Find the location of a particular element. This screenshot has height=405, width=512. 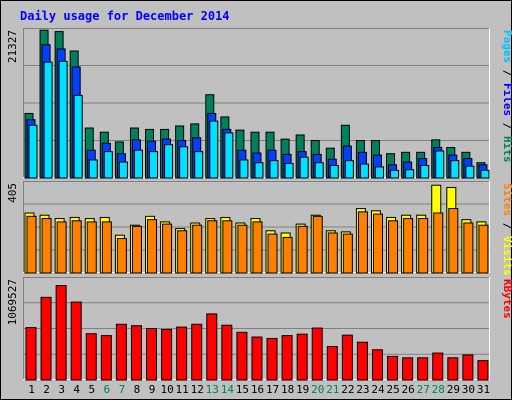

y-max-label: 1069527 is located at coordinates (12, 302).